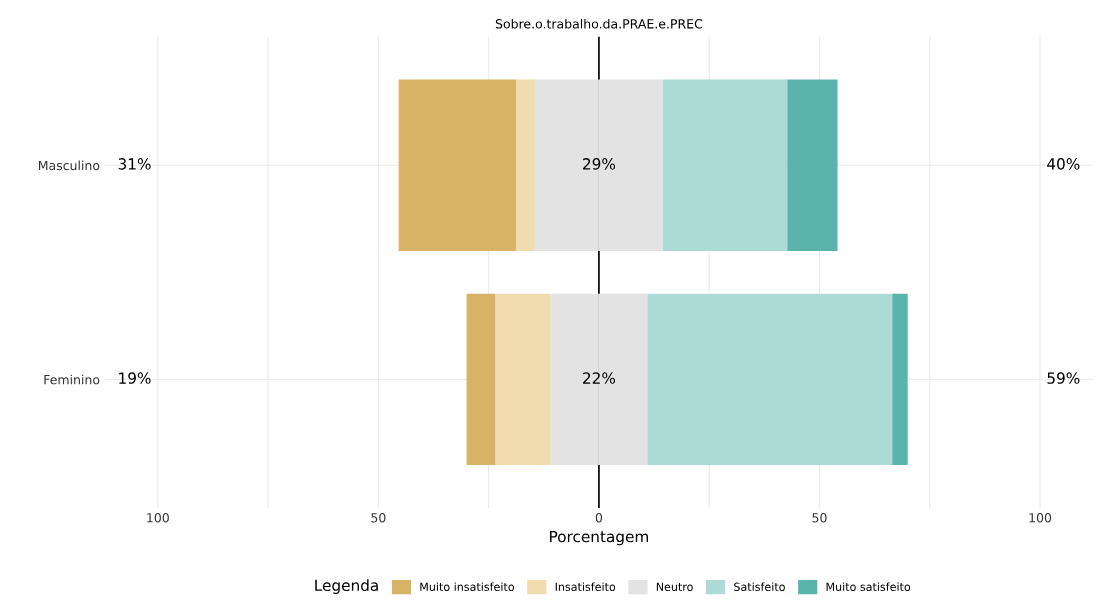 This screenshot has height=612, width=1104. Describe the element at coordinates (599, 23) in the screenshot. I see `chart-title: Sobre.o.trabalho.da.PRAE.e.PREC` at that location.